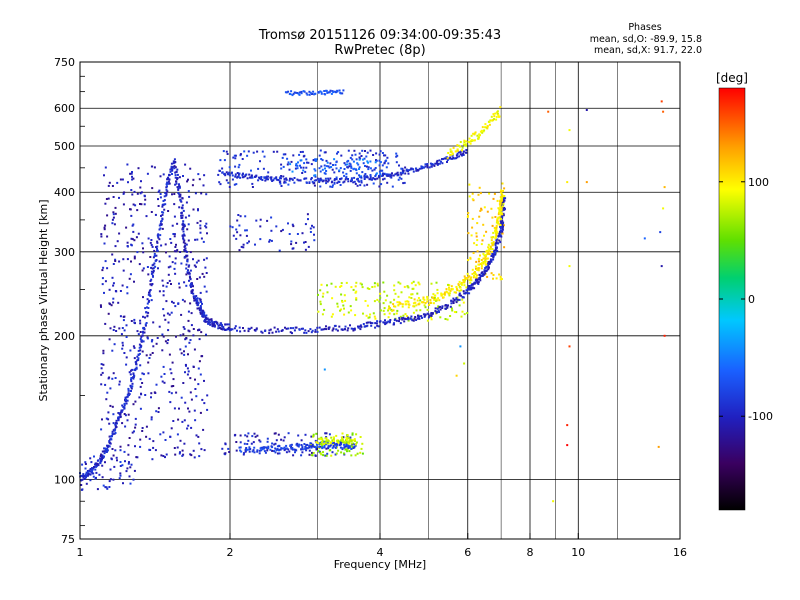 The height and width of the screenshot is (600, 800). I want to click on x-tick-label: 1, so click(80, 552).